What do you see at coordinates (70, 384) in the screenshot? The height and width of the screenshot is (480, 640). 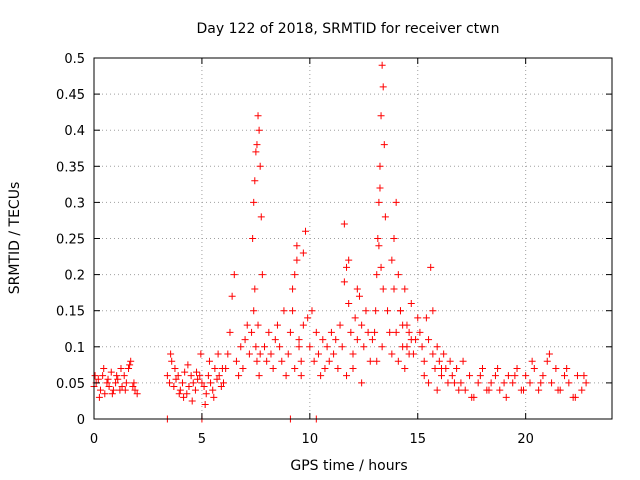 I see `y-tick-label: 0.05` at bounding box center [70, 384].